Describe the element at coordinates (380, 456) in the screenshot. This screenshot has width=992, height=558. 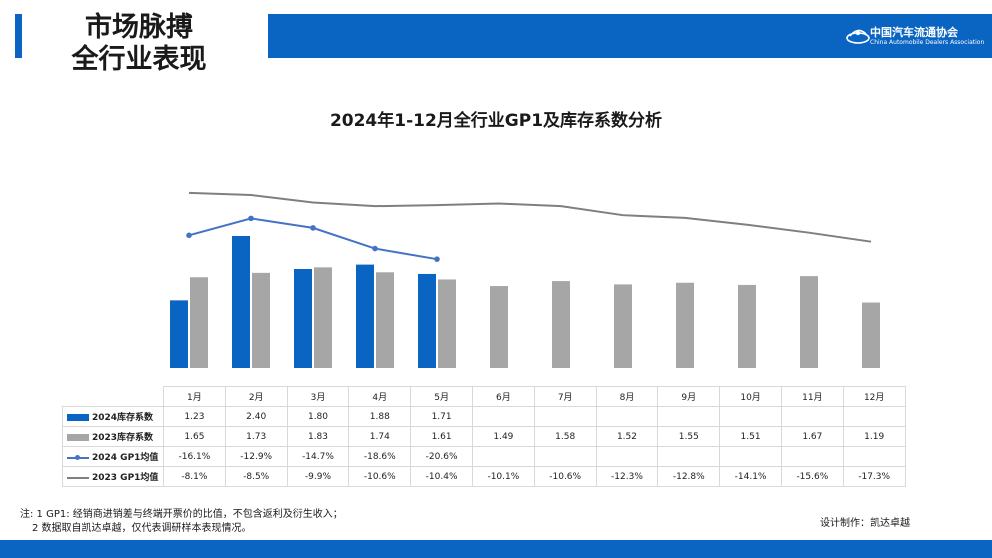
I see `data-label: -18.6%` at that location.